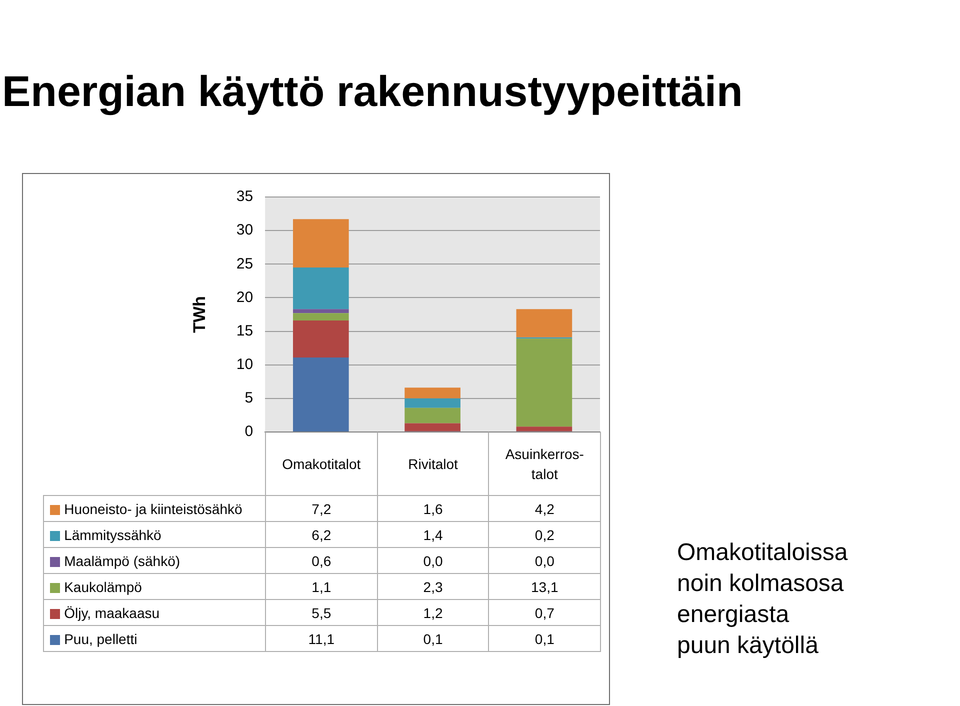 Image resolution: width=960 pixels, height=706 pixels. I want to click on legend-label: Öljy, maakaasu, so click(155, 613).